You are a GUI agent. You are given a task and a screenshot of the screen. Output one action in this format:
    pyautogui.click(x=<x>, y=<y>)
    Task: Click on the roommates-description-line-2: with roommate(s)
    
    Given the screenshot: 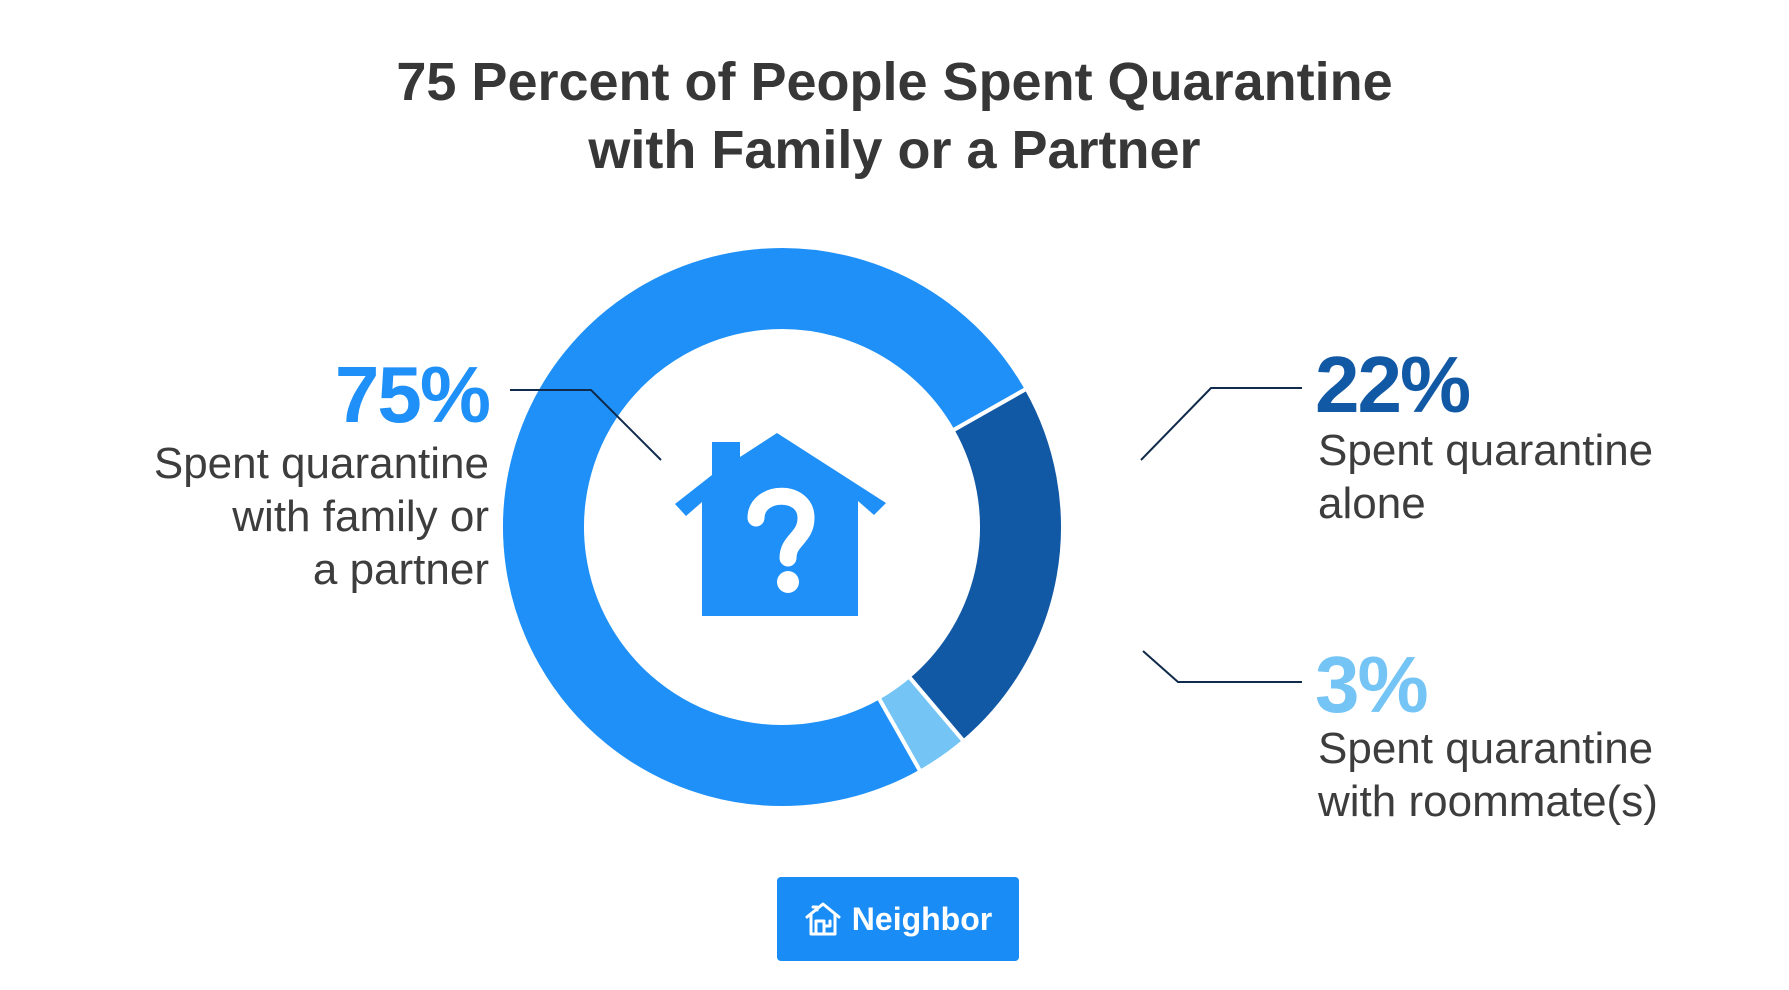 What is the action you would take?
    pyautogui.click(x=1488, y=801)
    